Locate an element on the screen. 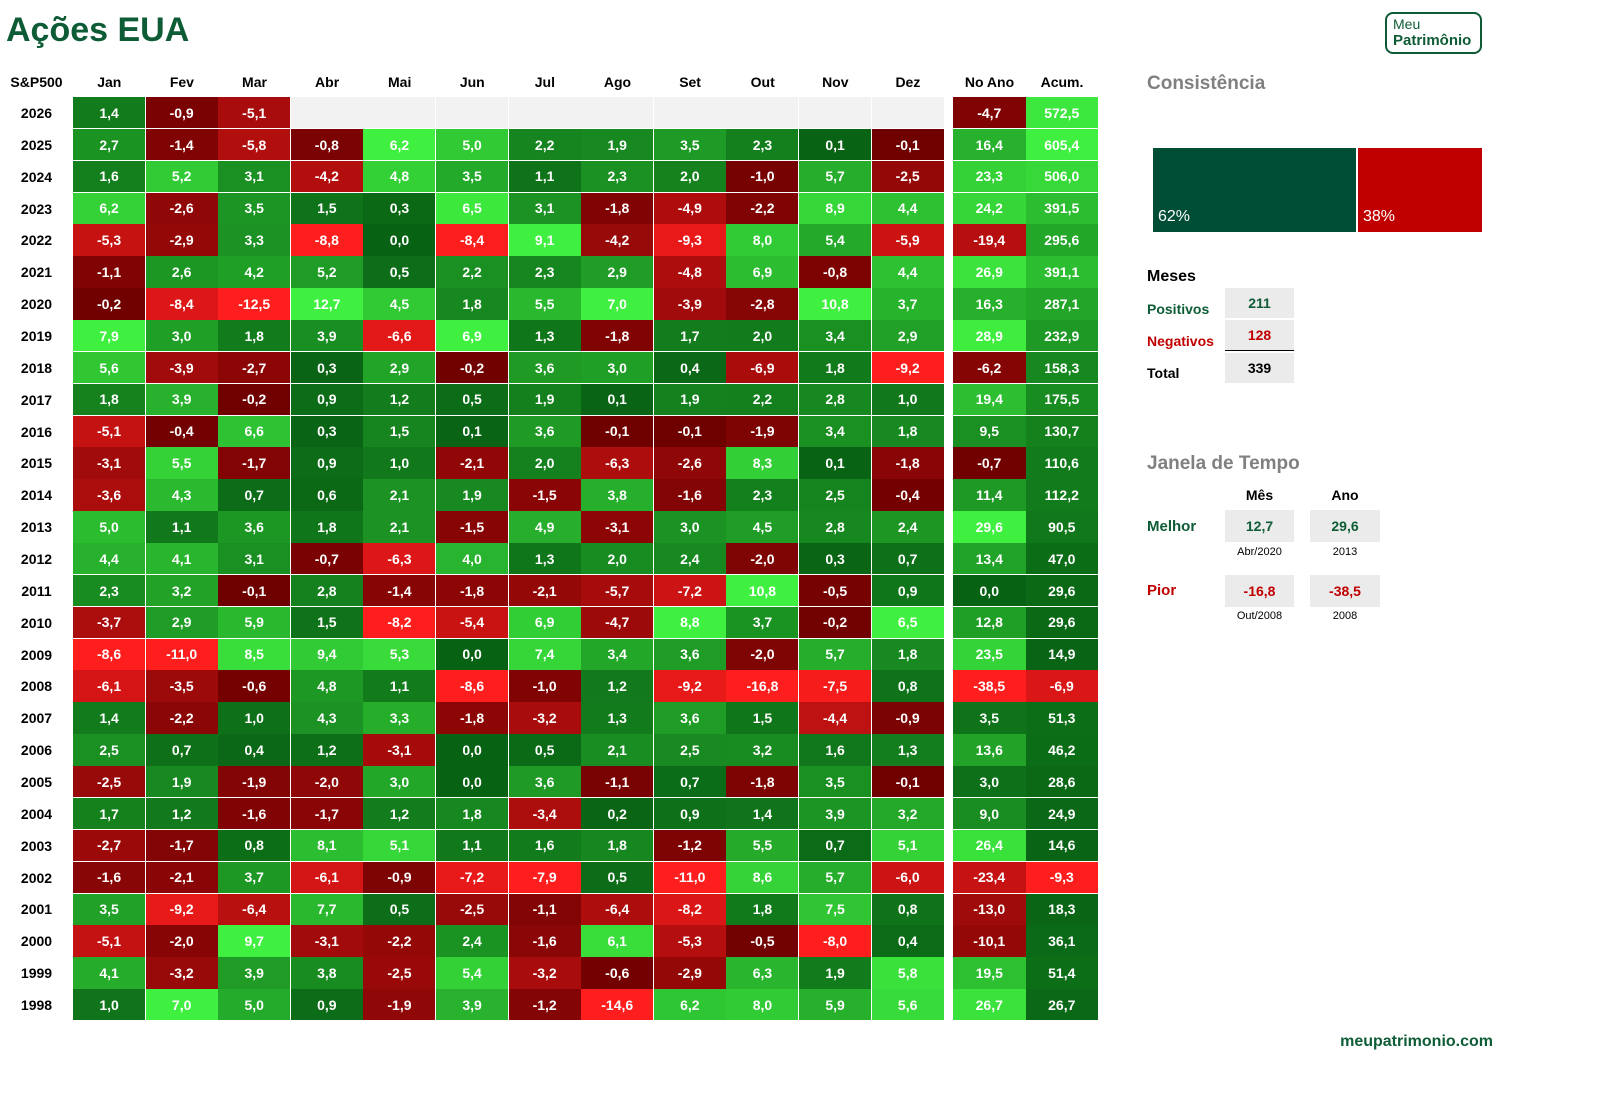 The width and height of the screenshot is (1600, 1096). heatmap-cell: 46,2 is located at coordinates (1062, 750).